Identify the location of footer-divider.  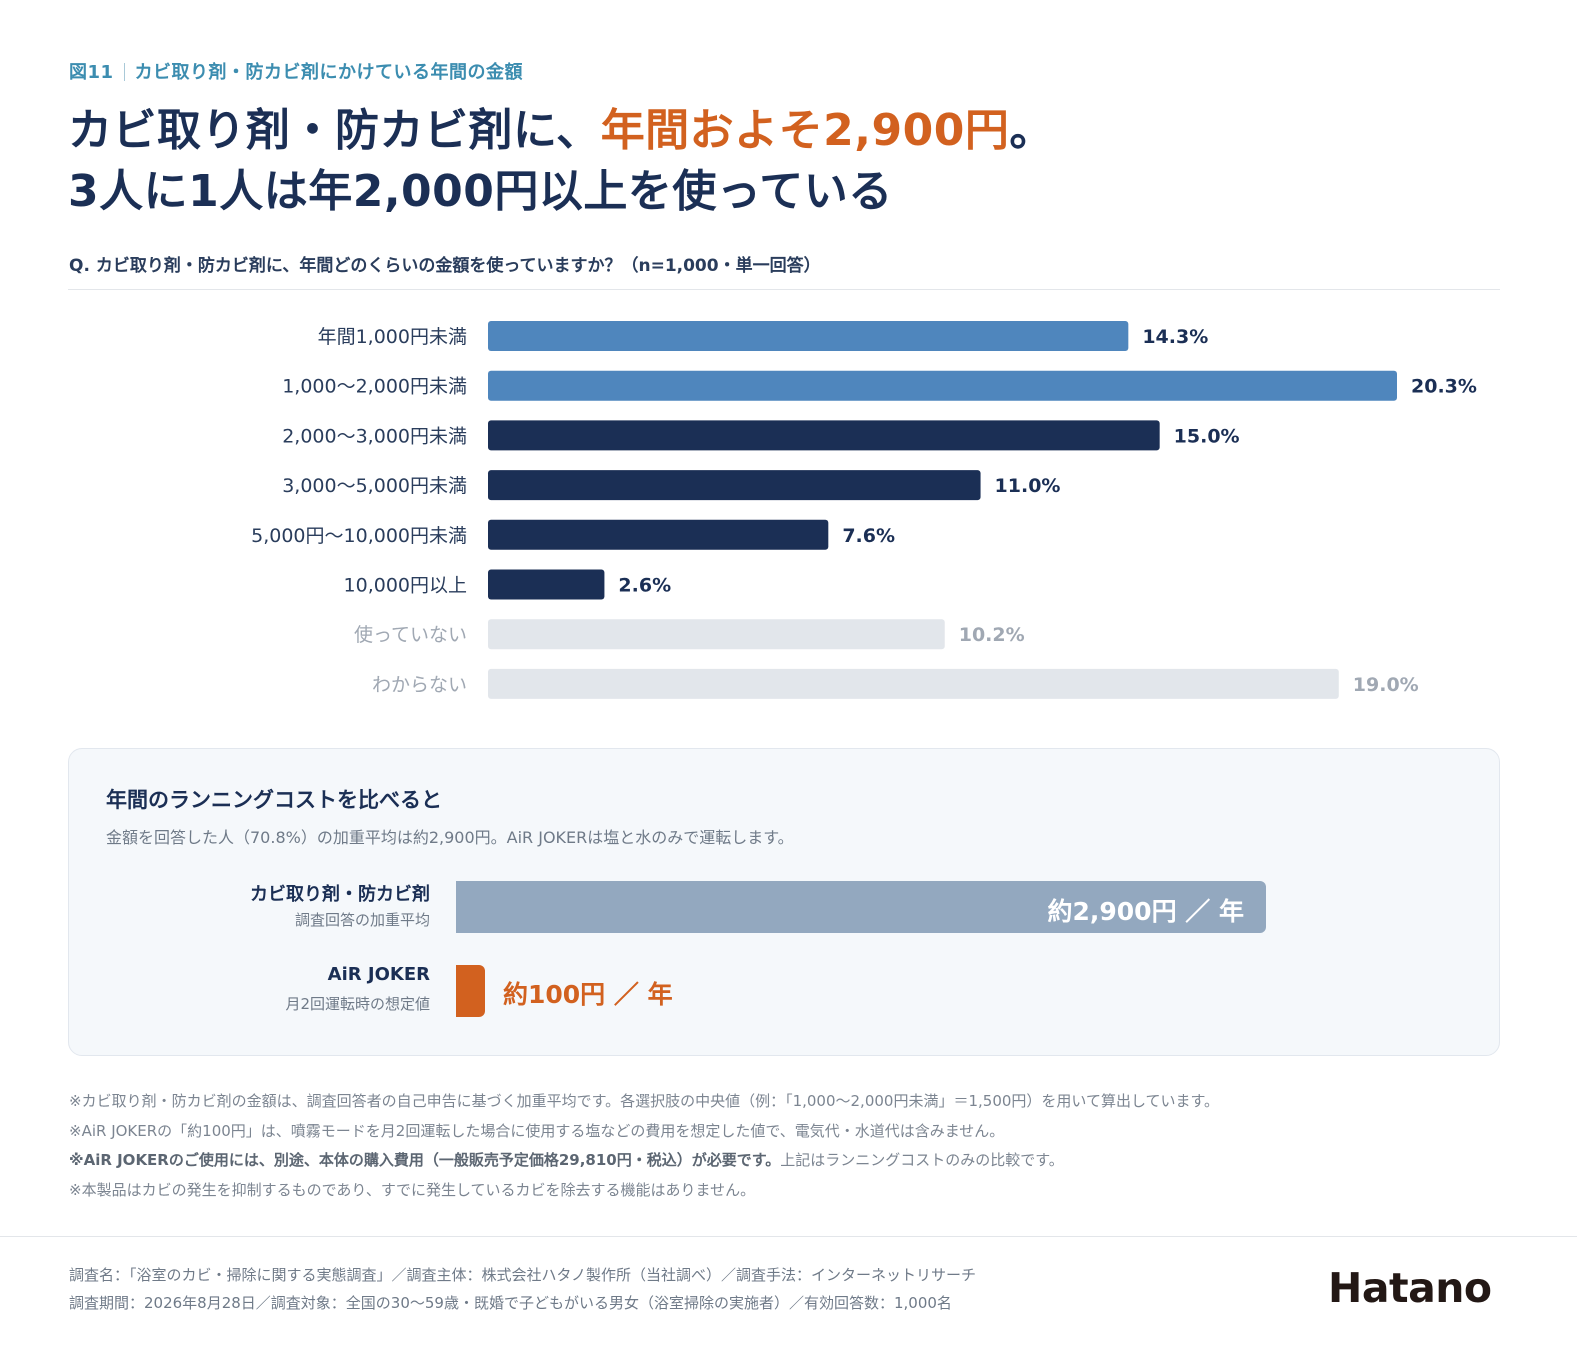
(788, 1236).